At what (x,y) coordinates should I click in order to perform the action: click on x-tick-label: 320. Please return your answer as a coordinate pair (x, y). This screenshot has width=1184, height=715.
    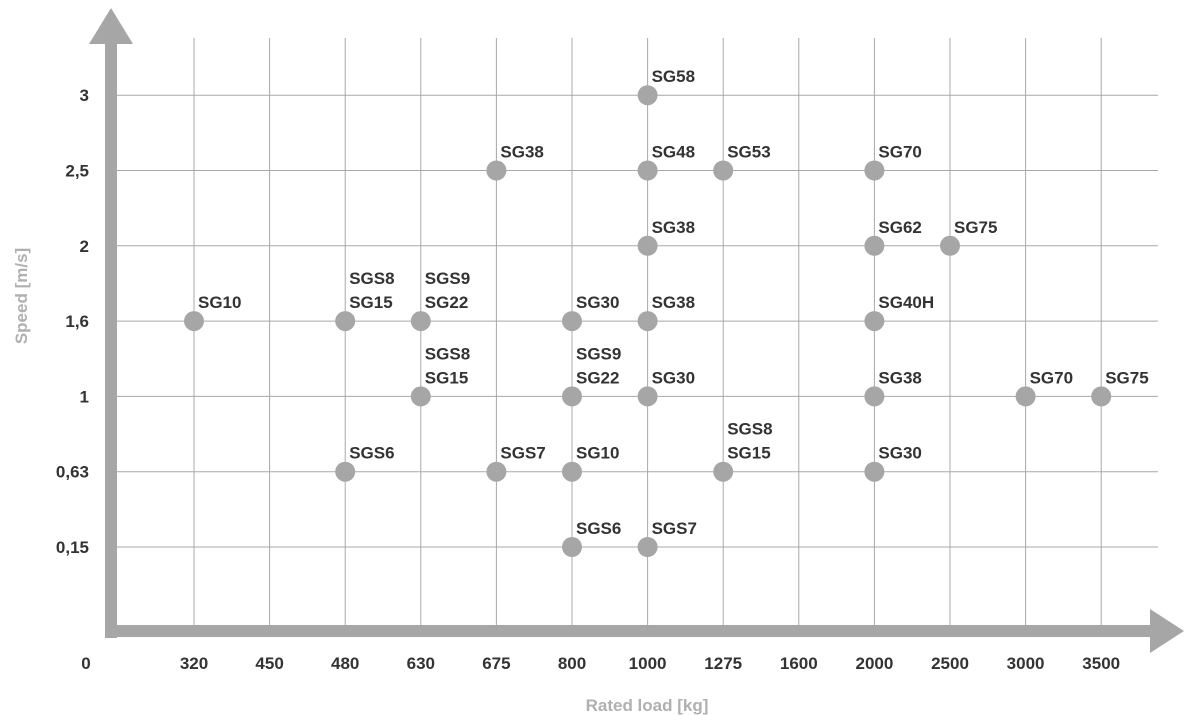
    Looking at the image, I should click on (194, 663).